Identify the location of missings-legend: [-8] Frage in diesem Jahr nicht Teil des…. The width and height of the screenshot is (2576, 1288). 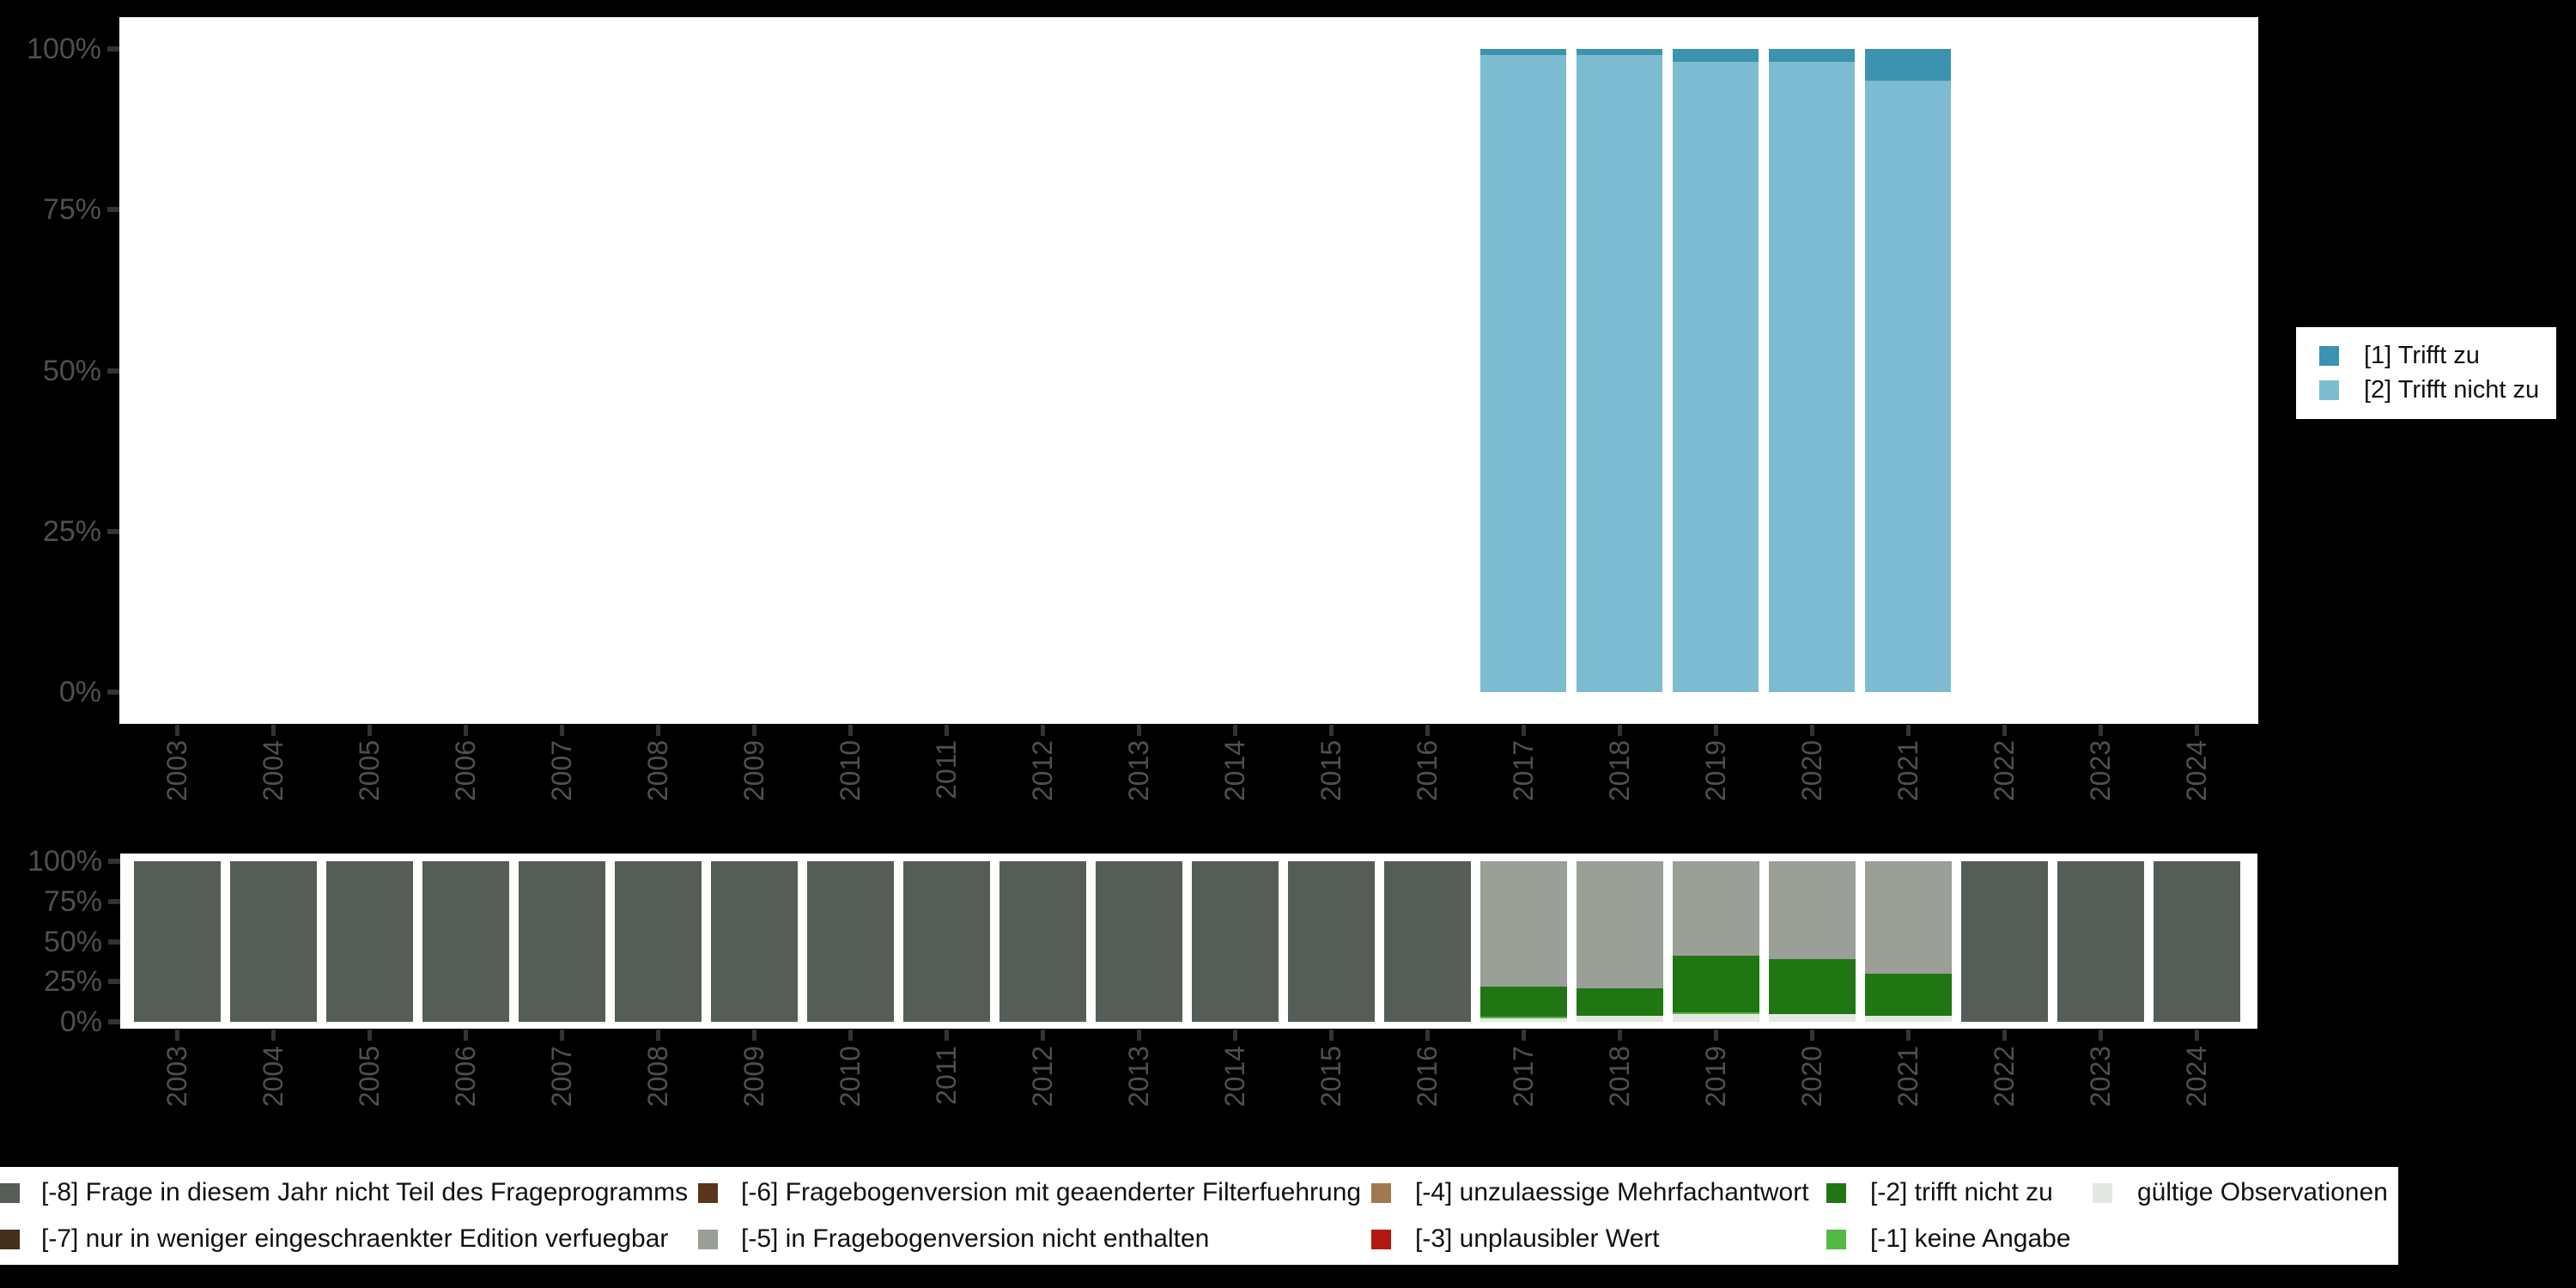
(1199, 1216).